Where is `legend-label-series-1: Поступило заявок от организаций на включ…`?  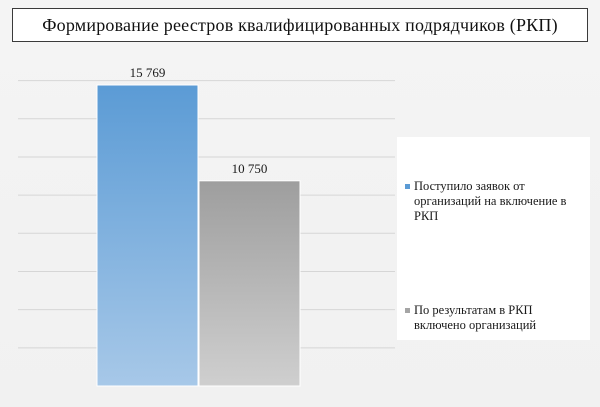
legend-label-series-1: Поступило заявок от организаций на включ… is located at coordinates (490, 201).